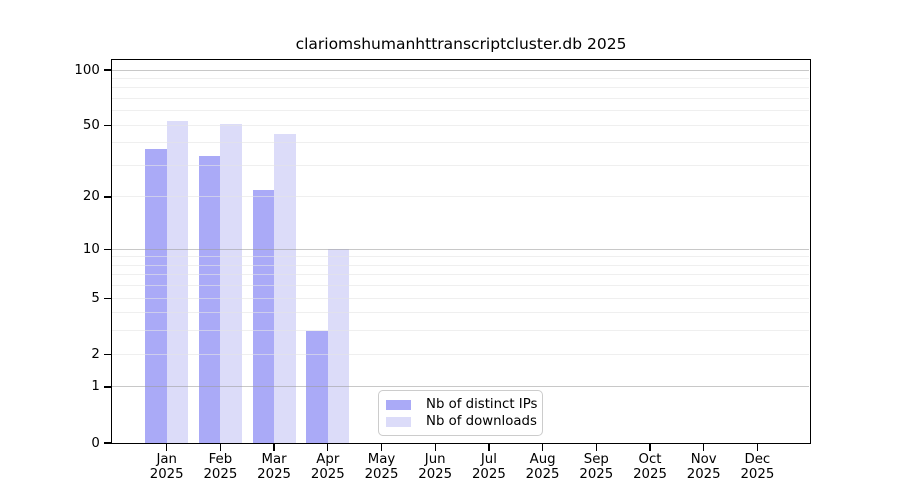 The image size is (900, 500). What do you see at coordinates (167, 447) in the screenshot?
I see `x-axis-tick-jan` at bounding box center [167, 447].